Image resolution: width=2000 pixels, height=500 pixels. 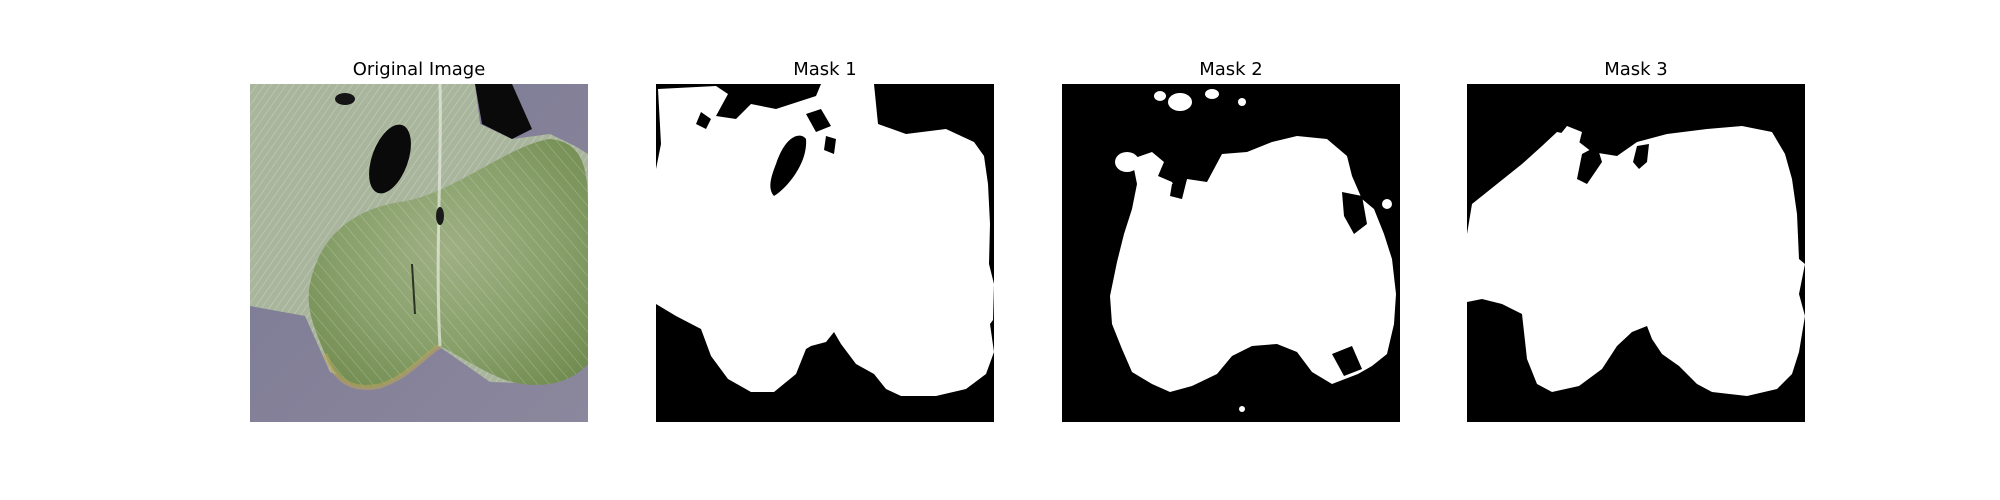 I want to click on mask-2-title: Mask 2, so click(x=1231, y=69).